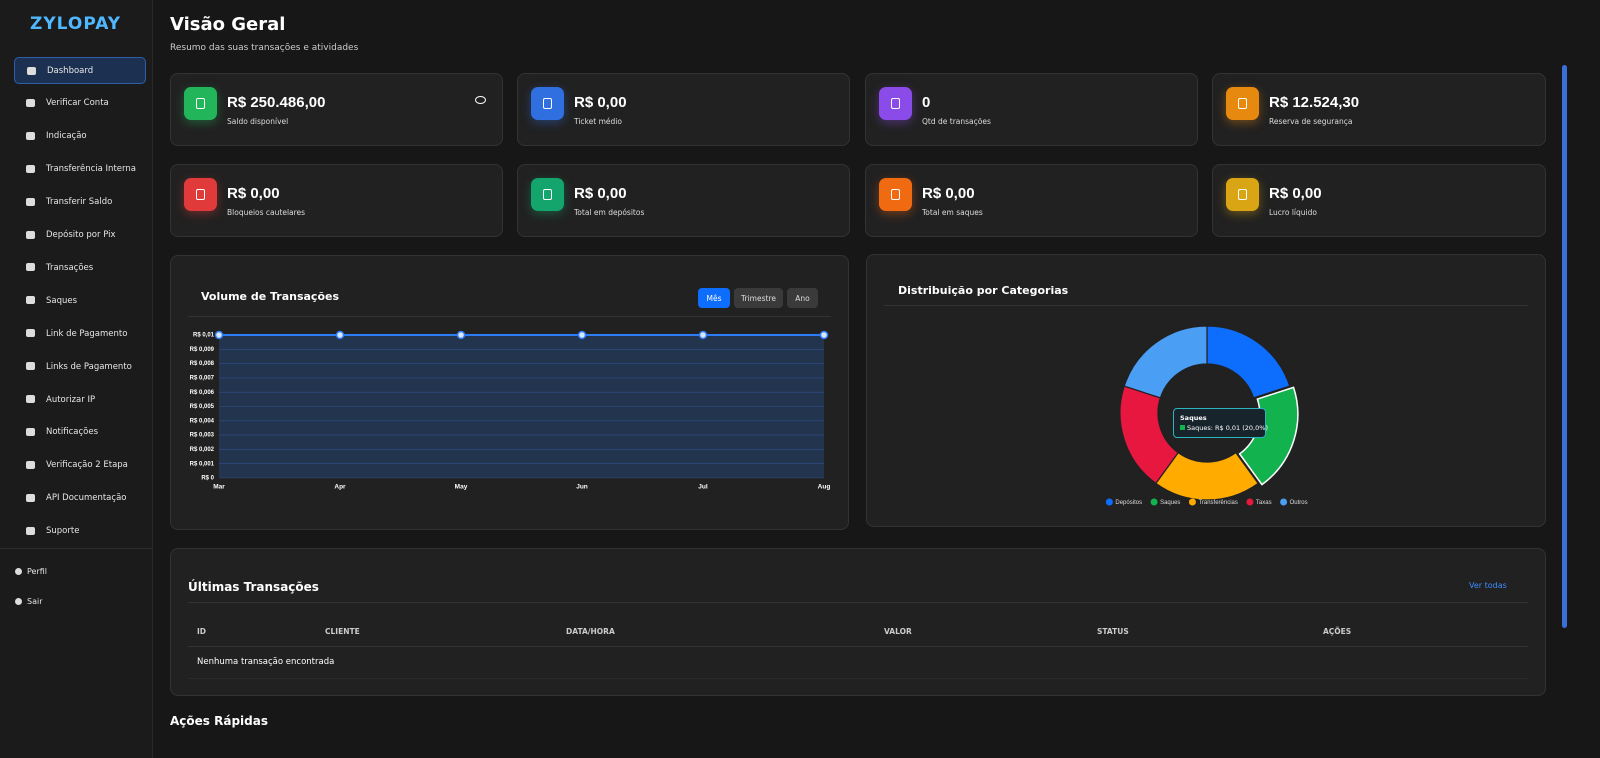  Describe the element at coordinates (952, 212) in the screenshot. I see `card-label: Total em saques` at that location.